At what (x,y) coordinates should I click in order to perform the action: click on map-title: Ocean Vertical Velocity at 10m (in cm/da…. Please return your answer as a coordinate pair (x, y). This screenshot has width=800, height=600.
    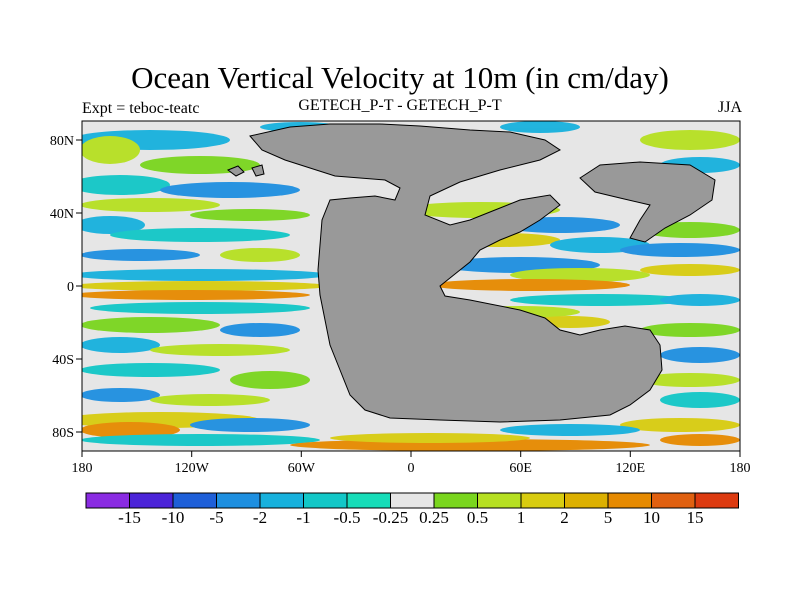
    Looking at the image, I should click on (400, 77).